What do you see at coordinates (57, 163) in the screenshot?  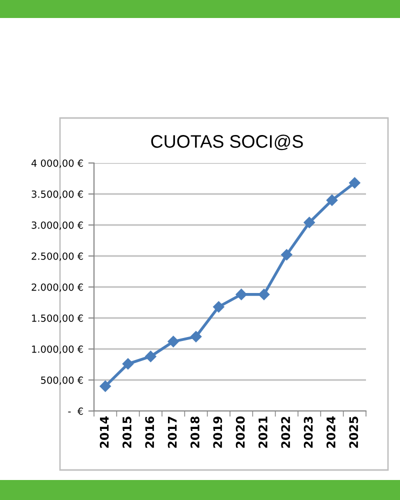 I see `y-tick-label: 4 000,00 €` at bounding box center [57, 163].